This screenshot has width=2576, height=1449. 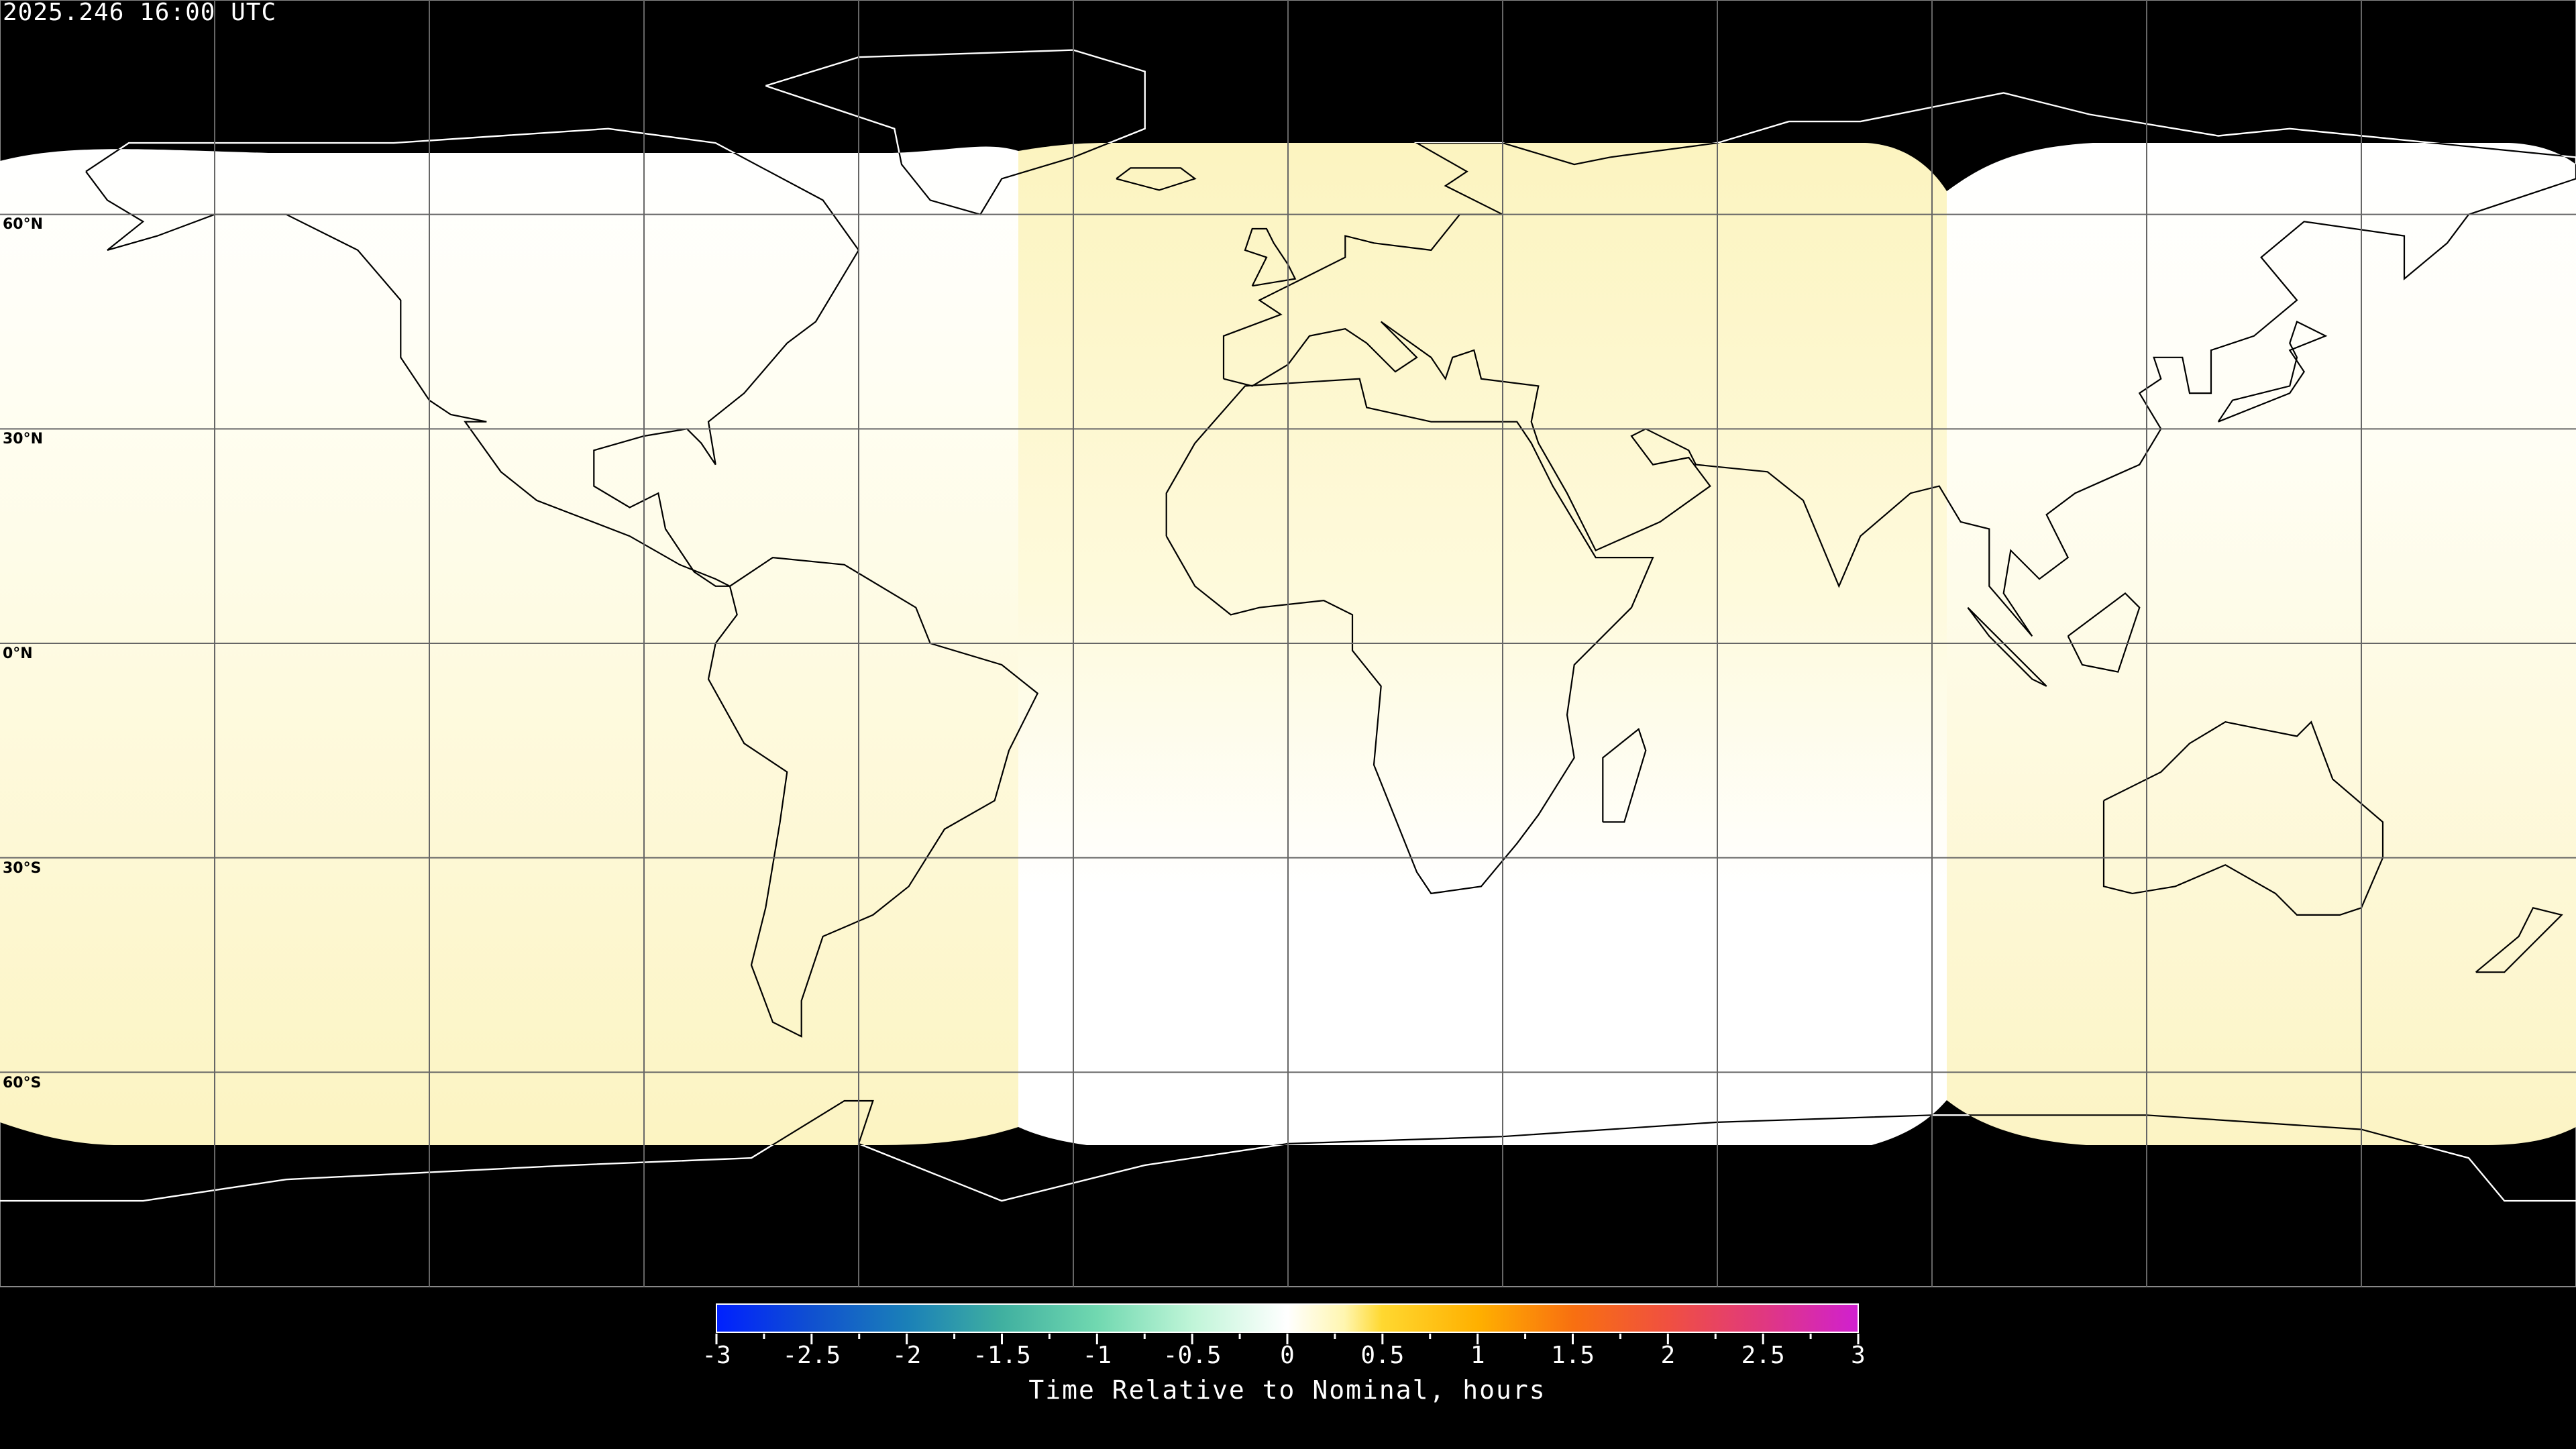 I want to click on coastline-greenland, so click(x=955, y=179).